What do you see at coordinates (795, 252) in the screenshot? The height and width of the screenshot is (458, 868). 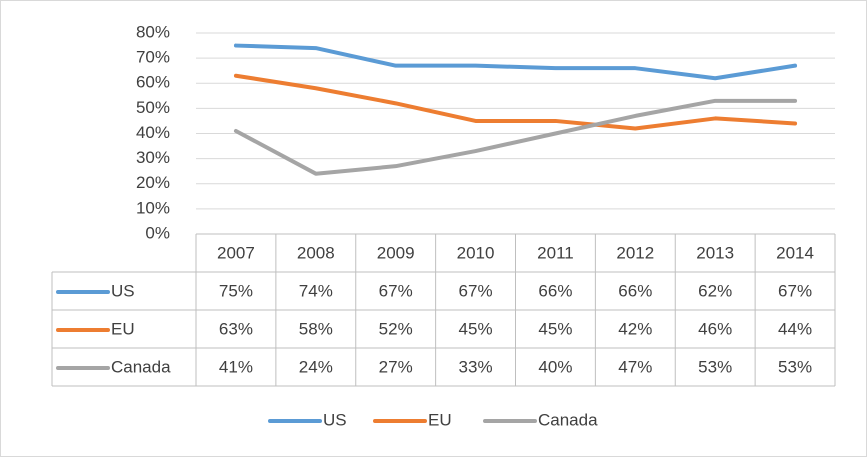 I see `x-tick-label: 2014` at bounding box center [795, 252].